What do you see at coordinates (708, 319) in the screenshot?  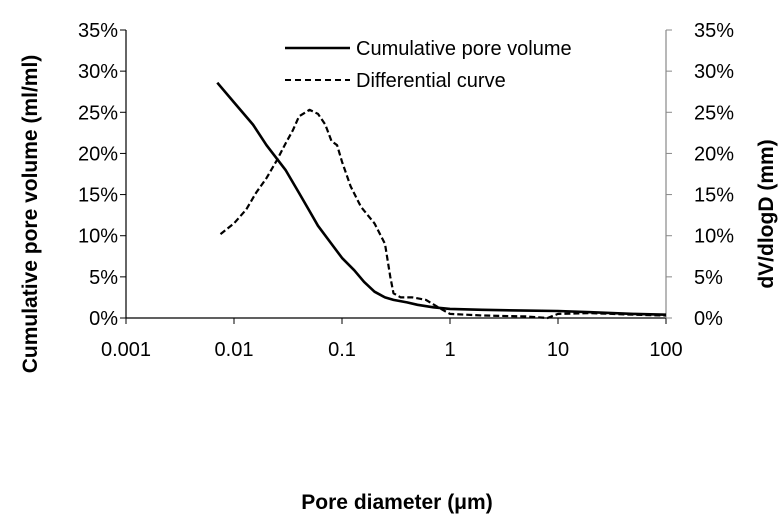 I see `right-tick-label: 0%` at bounding box center [708, 319].